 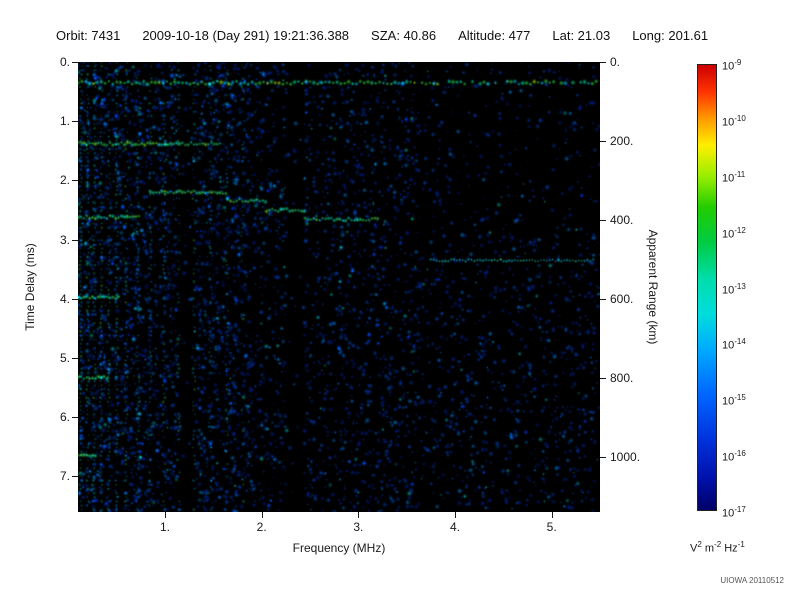 I want to click on y-right-tick-label: 200., so click(x=622, y=140).